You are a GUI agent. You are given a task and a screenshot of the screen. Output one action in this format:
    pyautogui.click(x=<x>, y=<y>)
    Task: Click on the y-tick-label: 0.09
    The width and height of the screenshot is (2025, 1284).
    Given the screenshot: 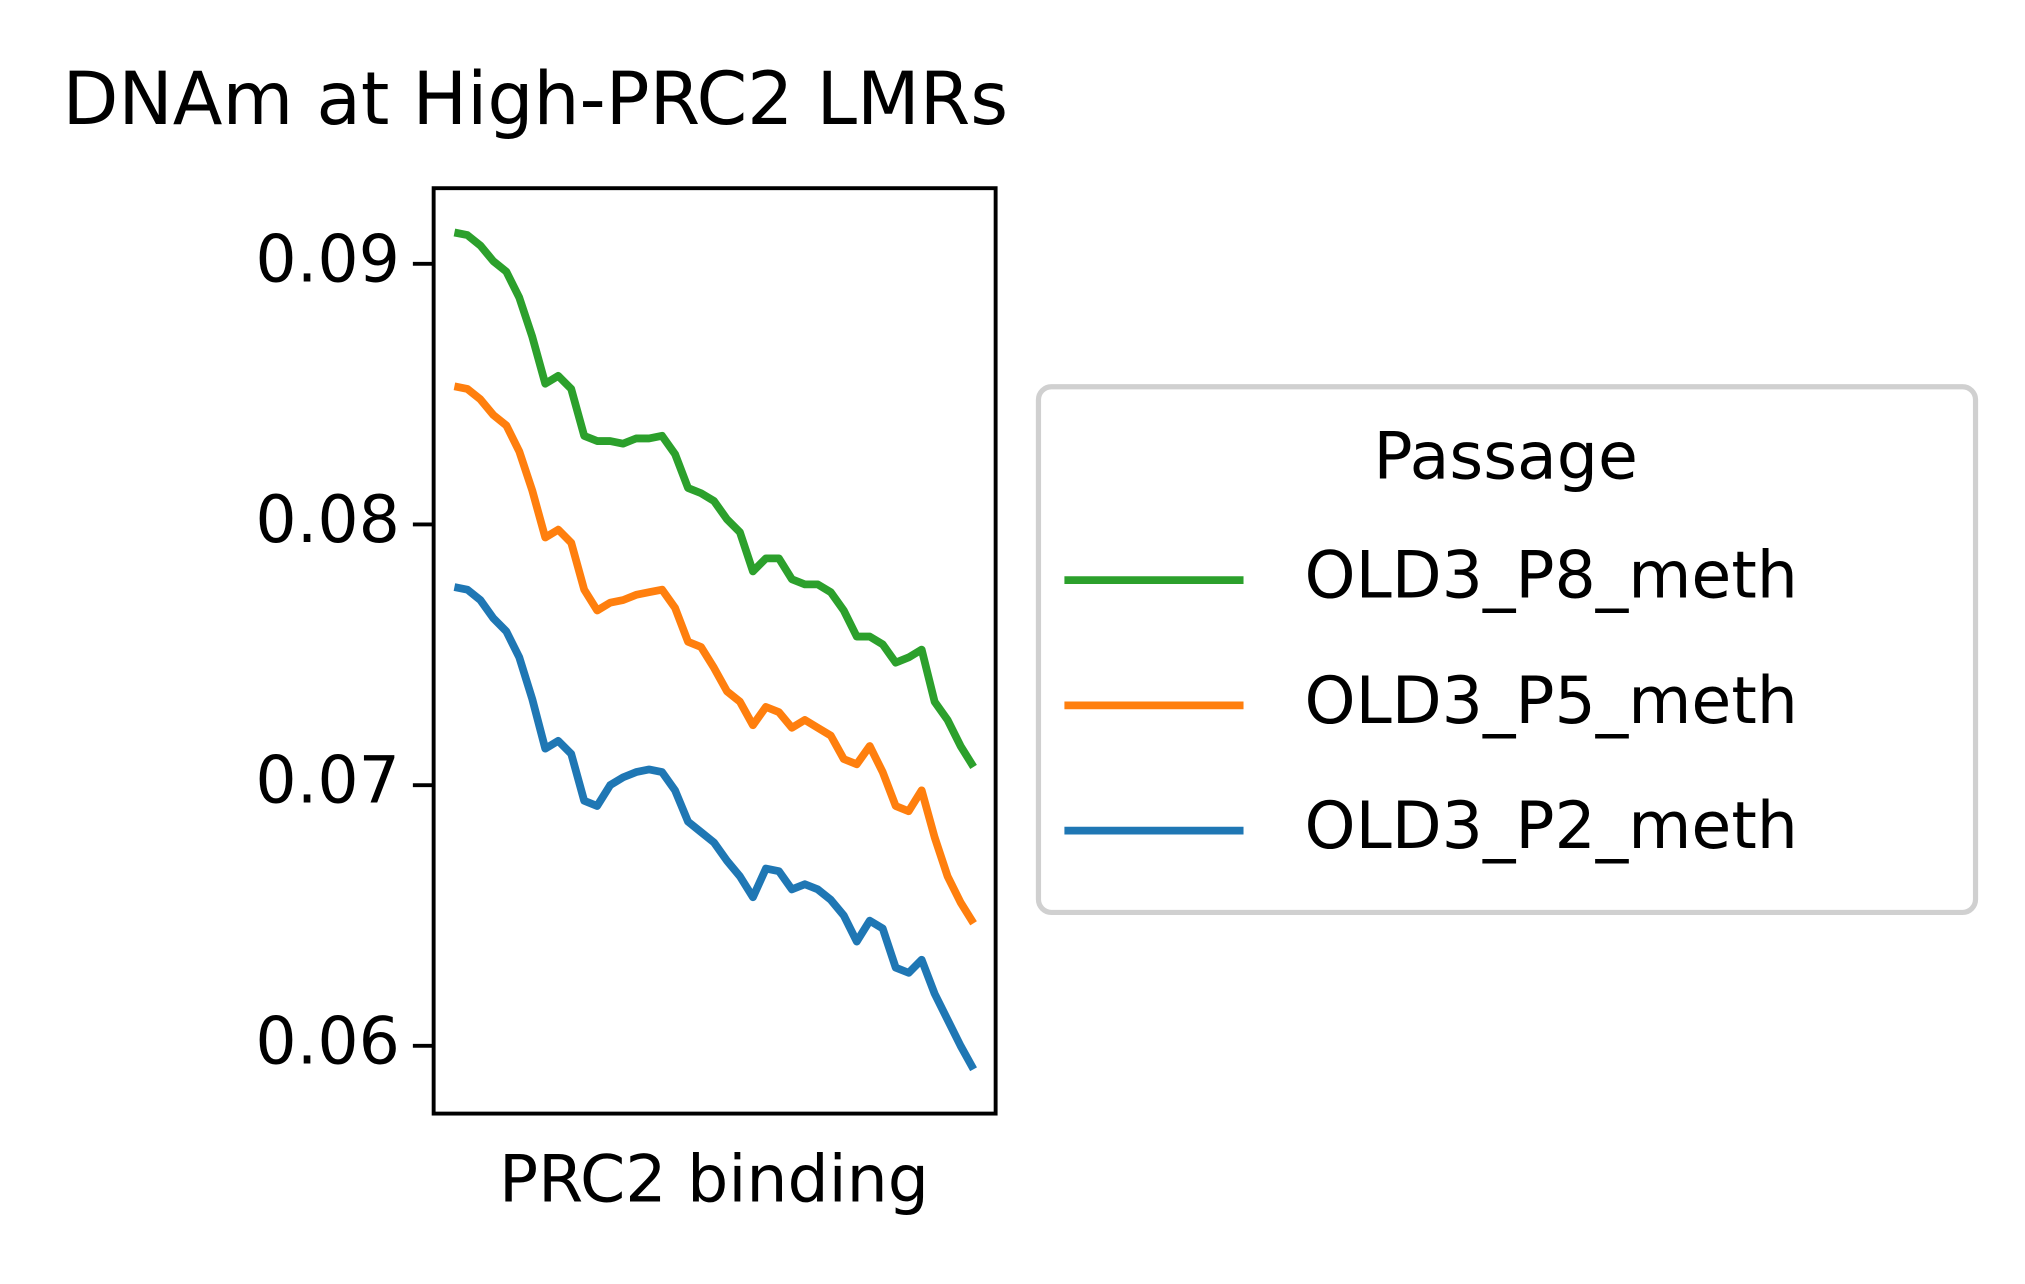 What is the action you would take?
    pyautogui.click(x=327, y=259)
    